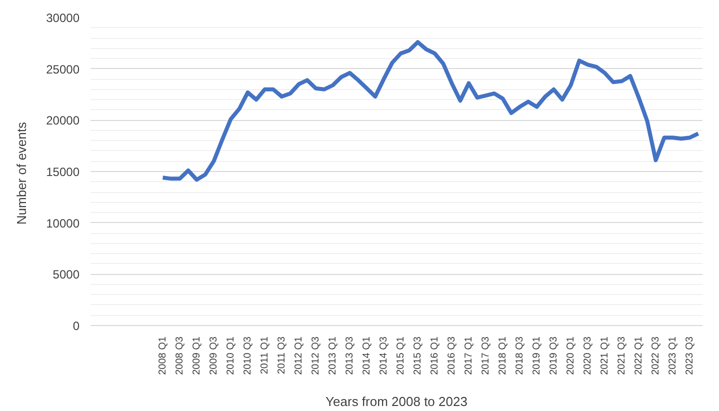  What do you see at coordinates (486, 355) in the screenshot?
I see `x-tick-label: 2017 Q3` at bounding box center [486, 355].